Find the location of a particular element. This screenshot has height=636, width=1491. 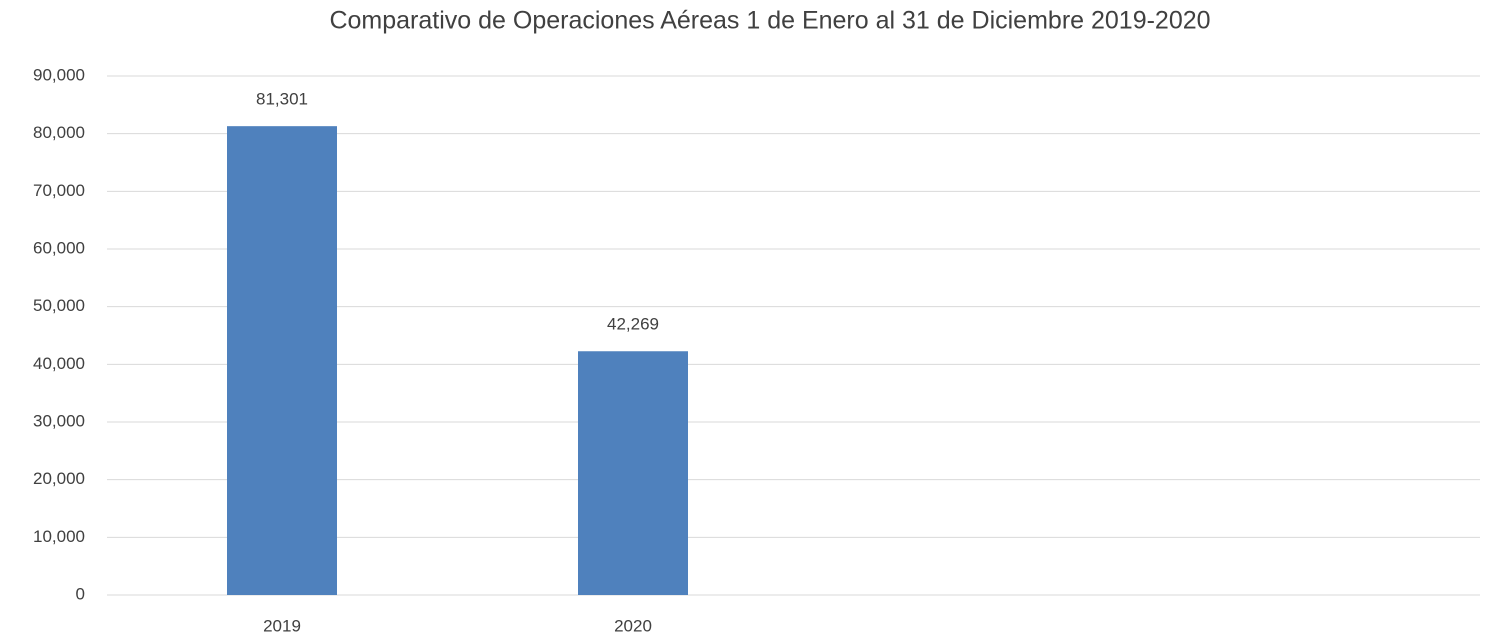

y-tick-label: 40,000 is located at coordinates (59, 363).